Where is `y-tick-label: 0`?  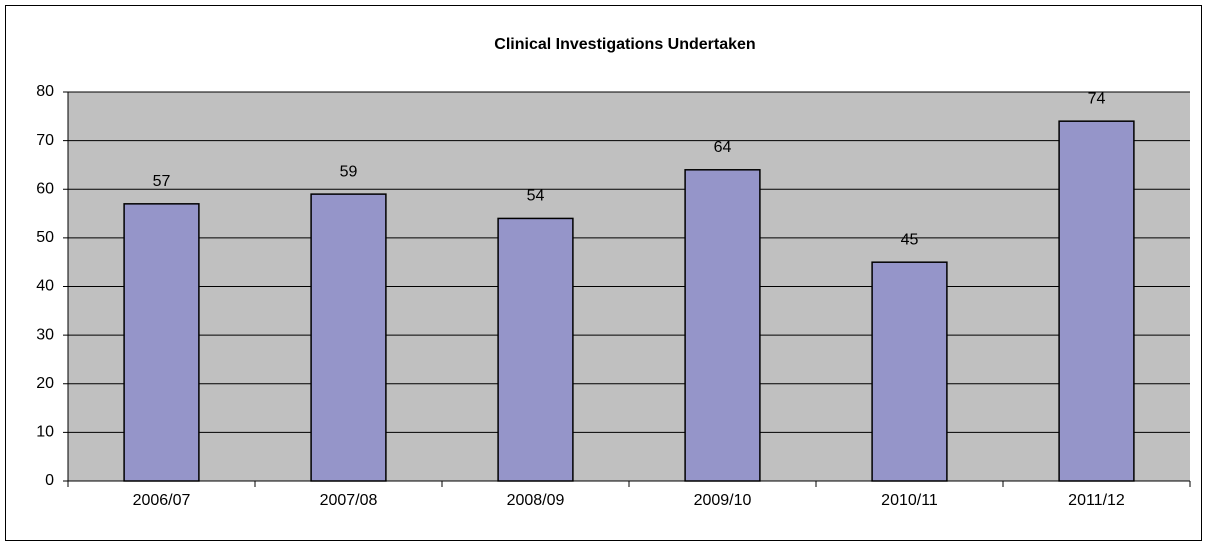 y-tick-label: 0 is located at coordinates (49, 480).